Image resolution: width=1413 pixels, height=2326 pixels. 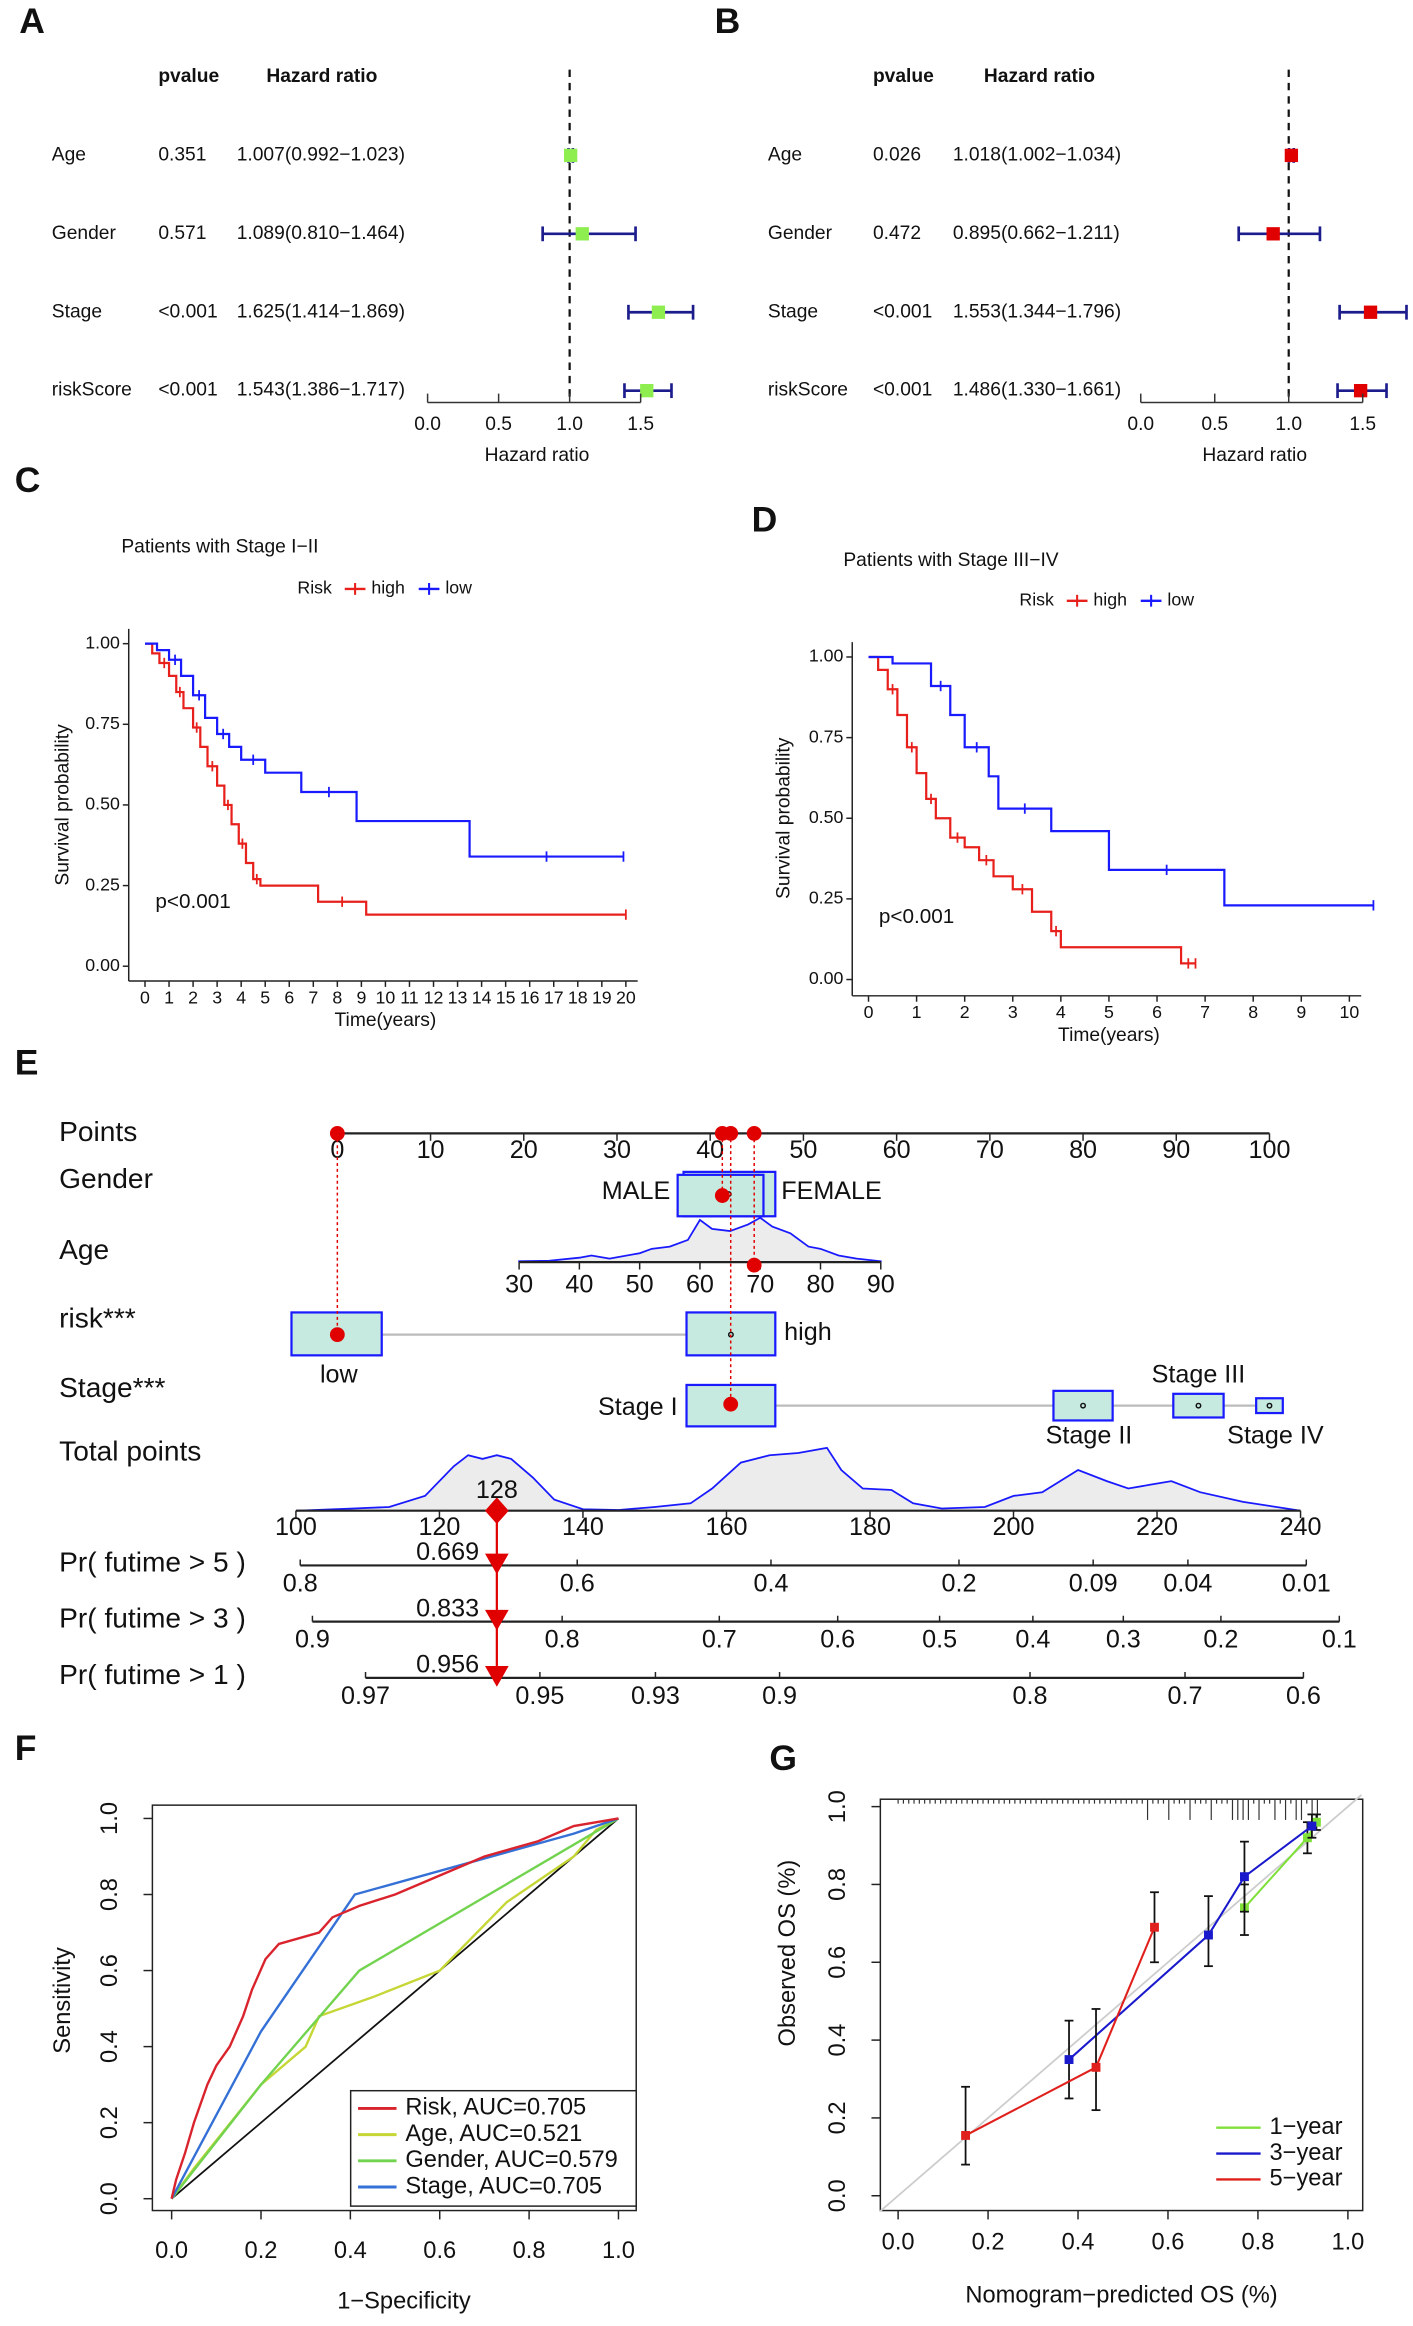 I want to click on total-tick-label: 160, so click(x=726, y=1527).